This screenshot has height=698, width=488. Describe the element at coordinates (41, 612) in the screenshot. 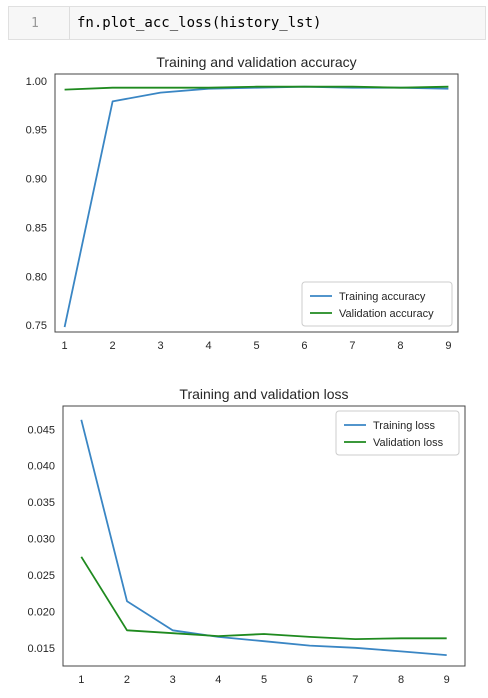

I see `loss-y-tick-label: 0.020` at that location.